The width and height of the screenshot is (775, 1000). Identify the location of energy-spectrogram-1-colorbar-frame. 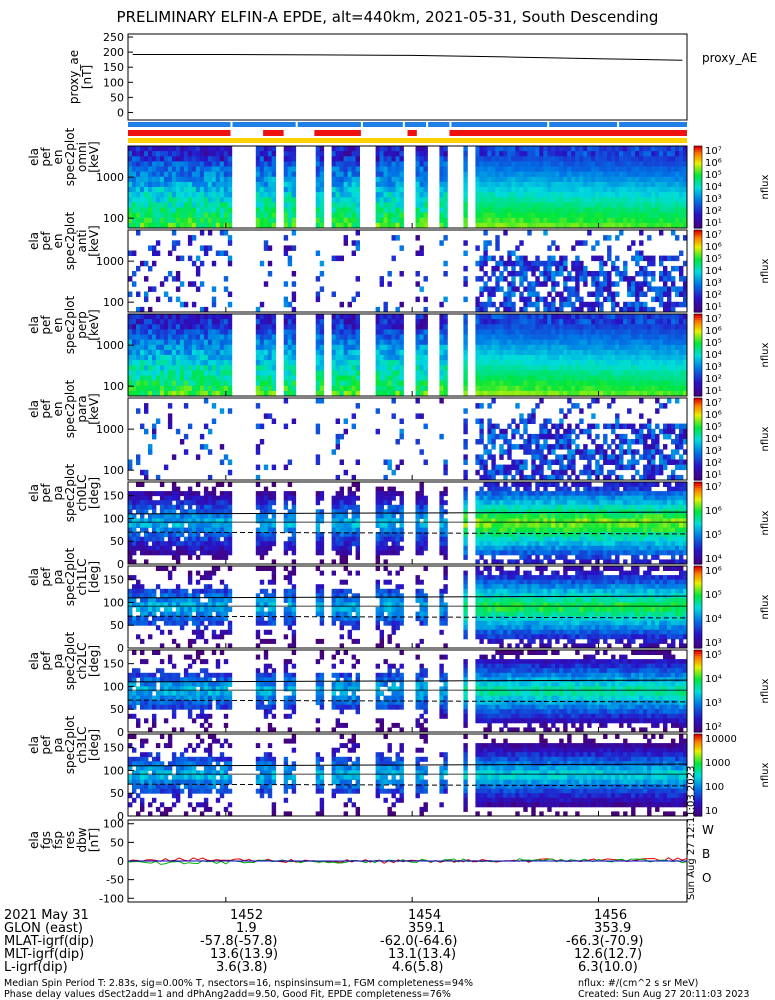
(698, 271).